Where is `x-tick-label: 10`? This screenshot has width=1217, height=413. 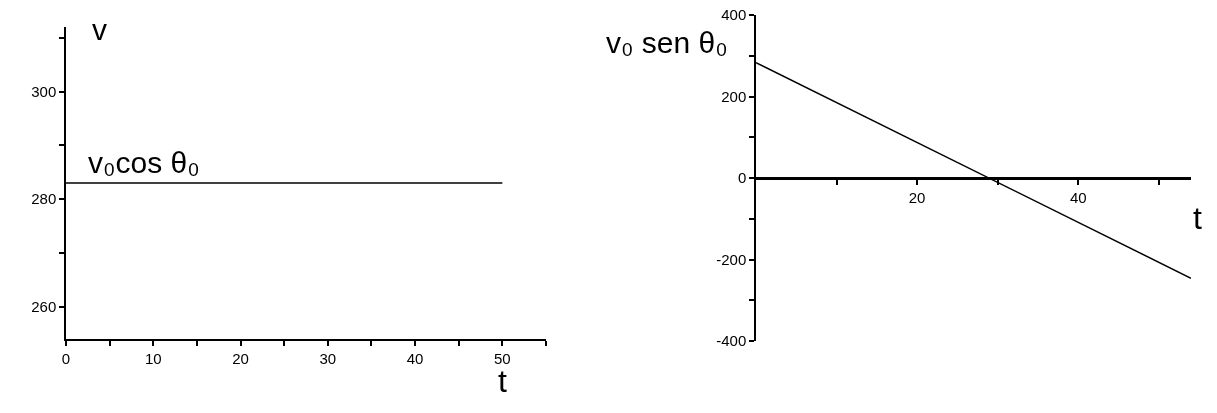
x-tick-label: 10 is located at coordinates (153, 358).